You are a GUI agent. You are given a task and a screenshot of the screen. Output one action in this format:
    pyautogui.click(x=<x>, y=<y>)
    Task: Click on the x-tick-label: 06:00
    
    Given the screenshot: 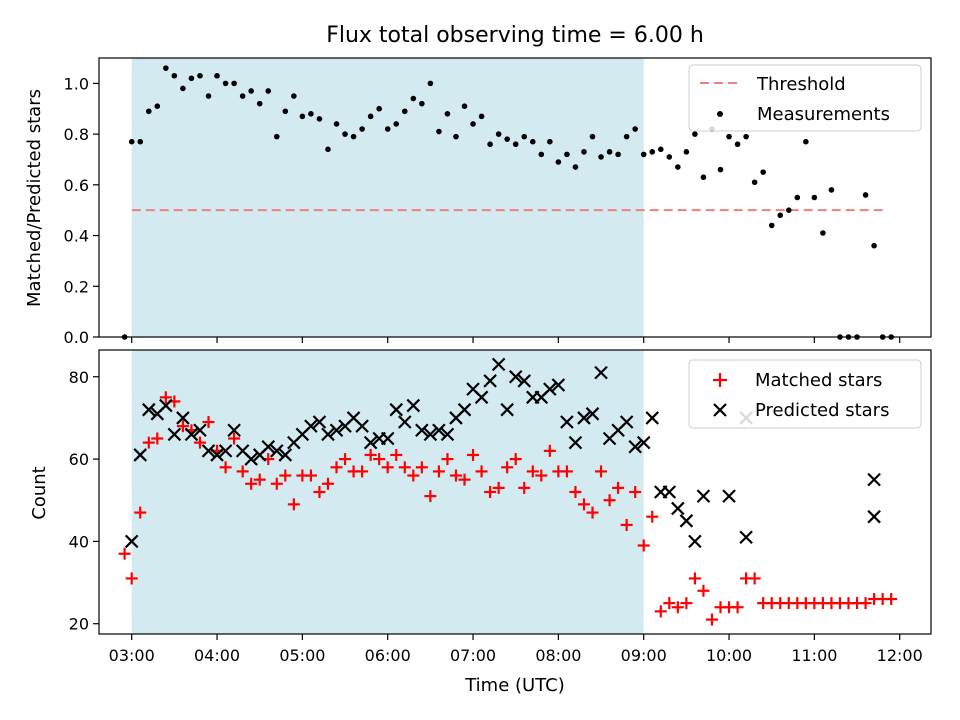 What is the action you would take?
    pyautogui.click(x=388, y=655)
    